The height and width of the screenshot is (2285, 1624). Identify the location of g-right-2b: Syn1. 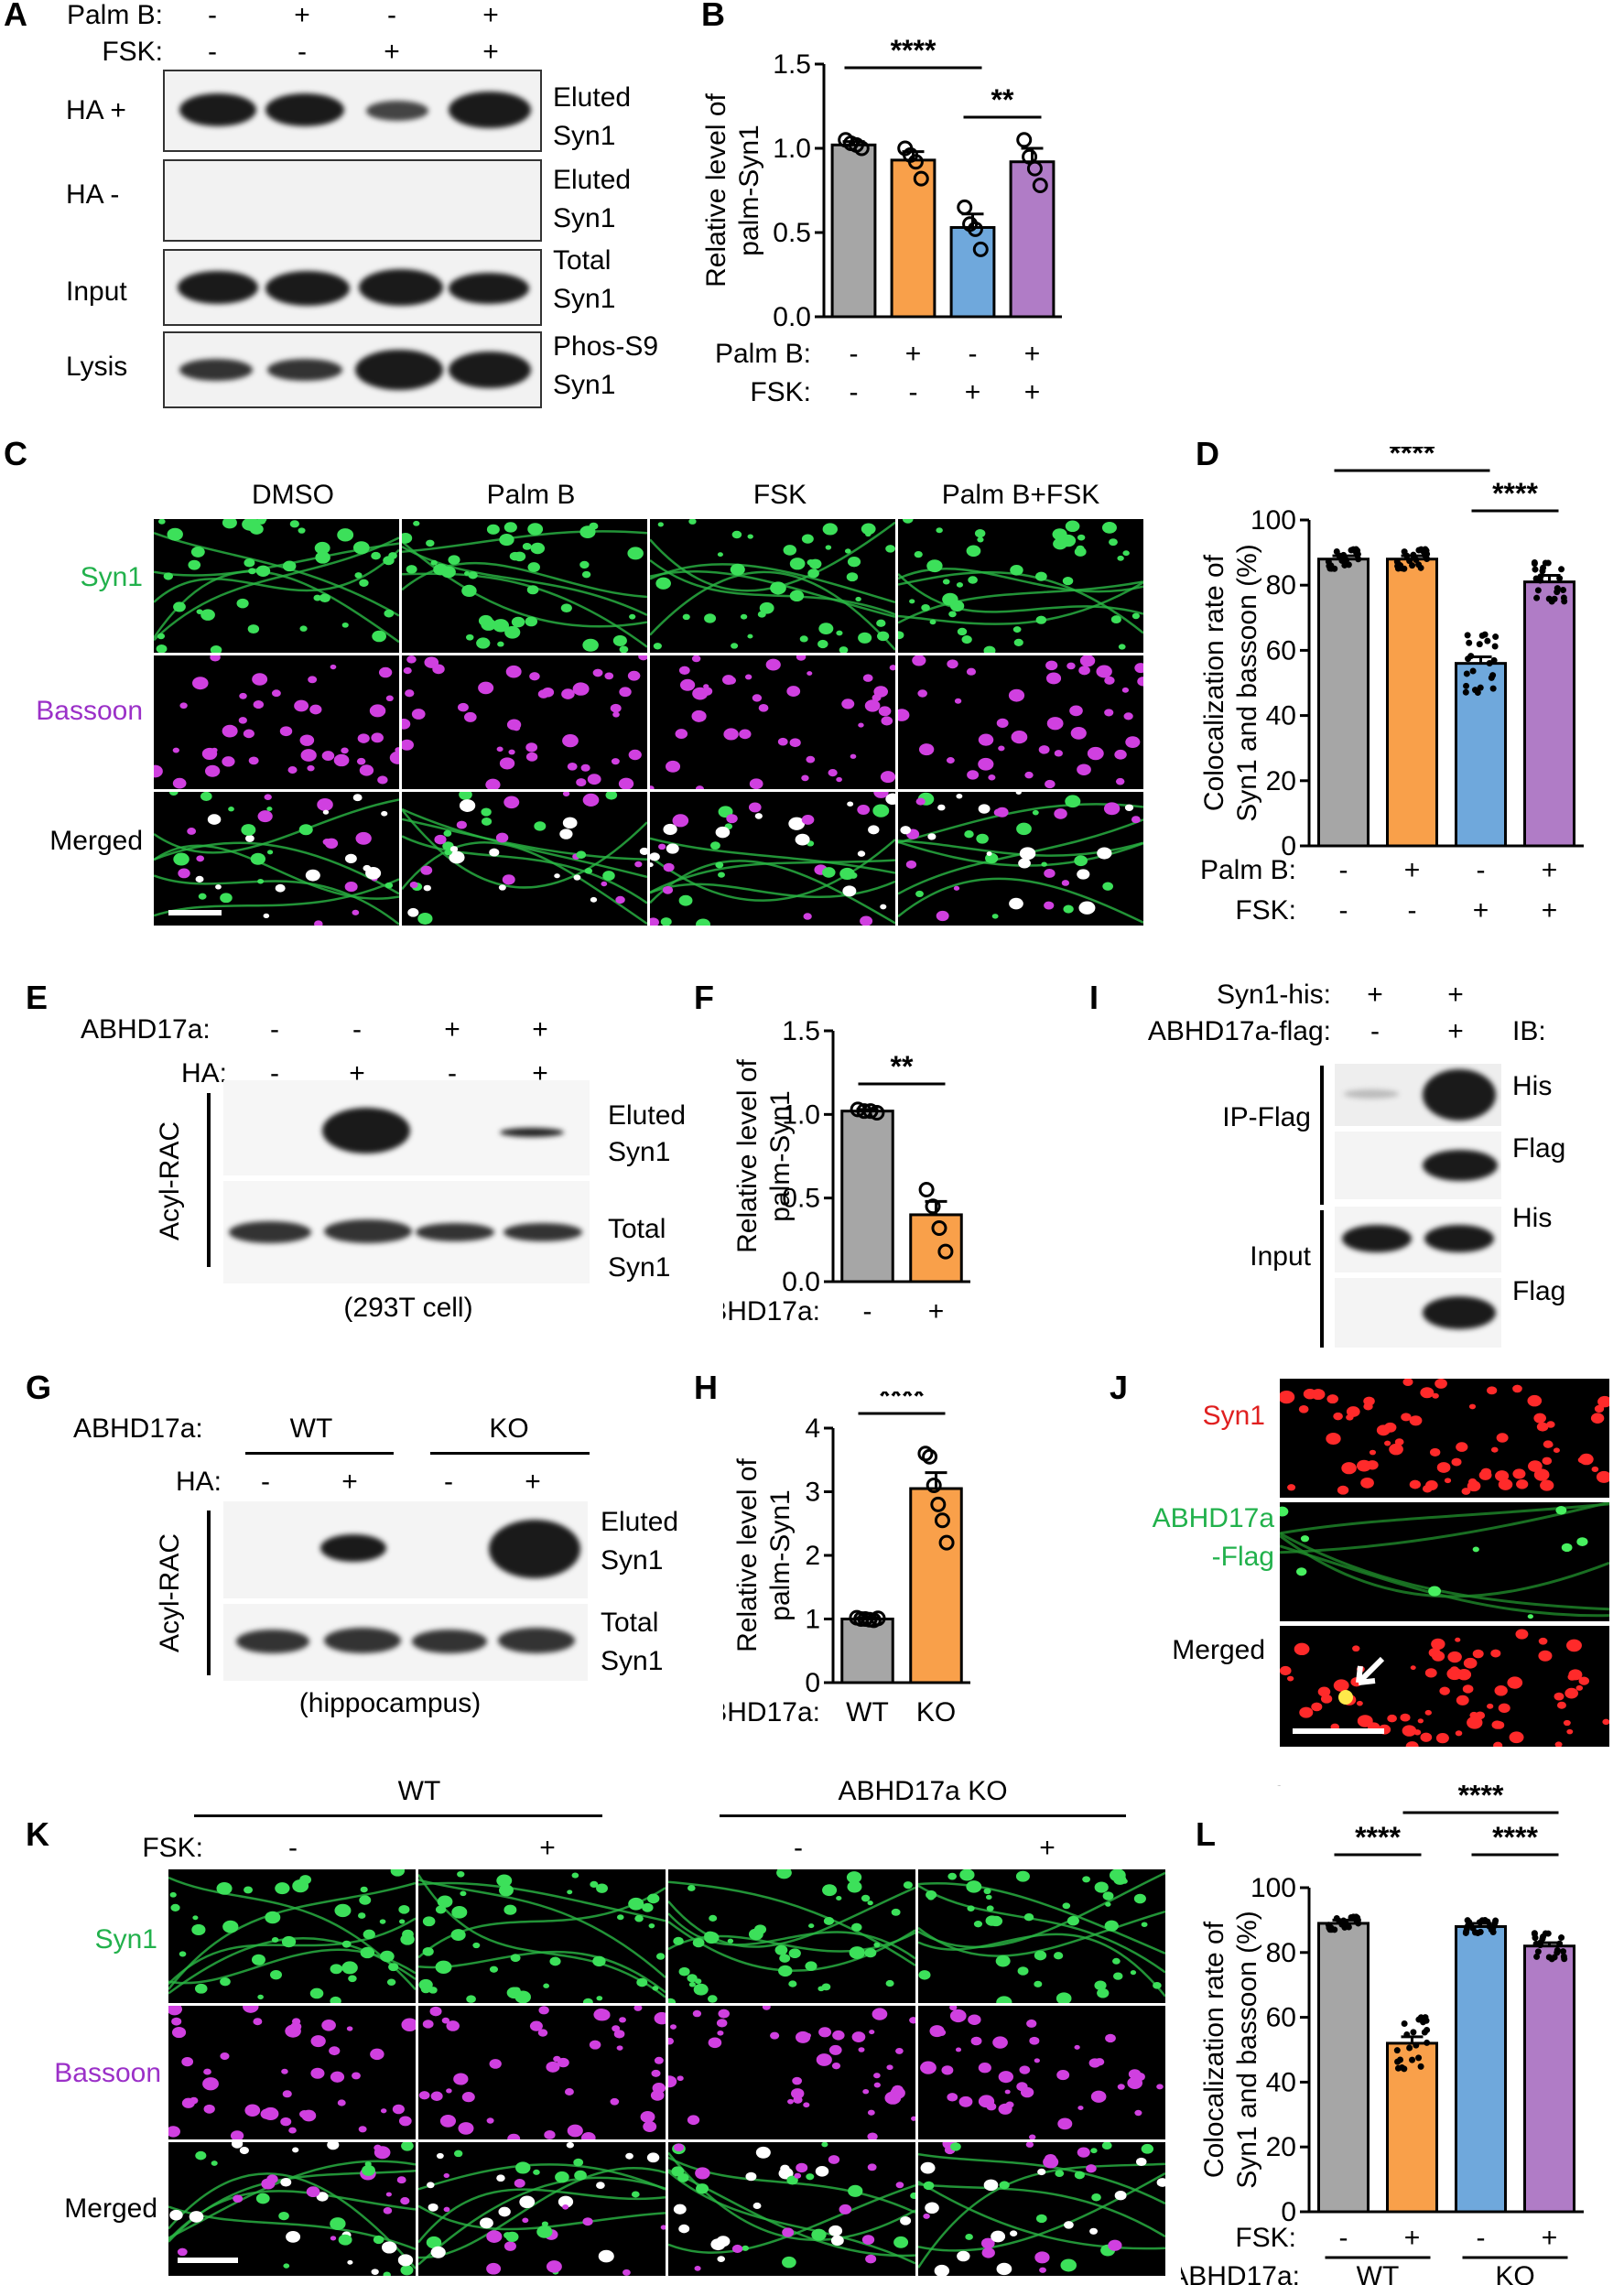
(632, 1661).